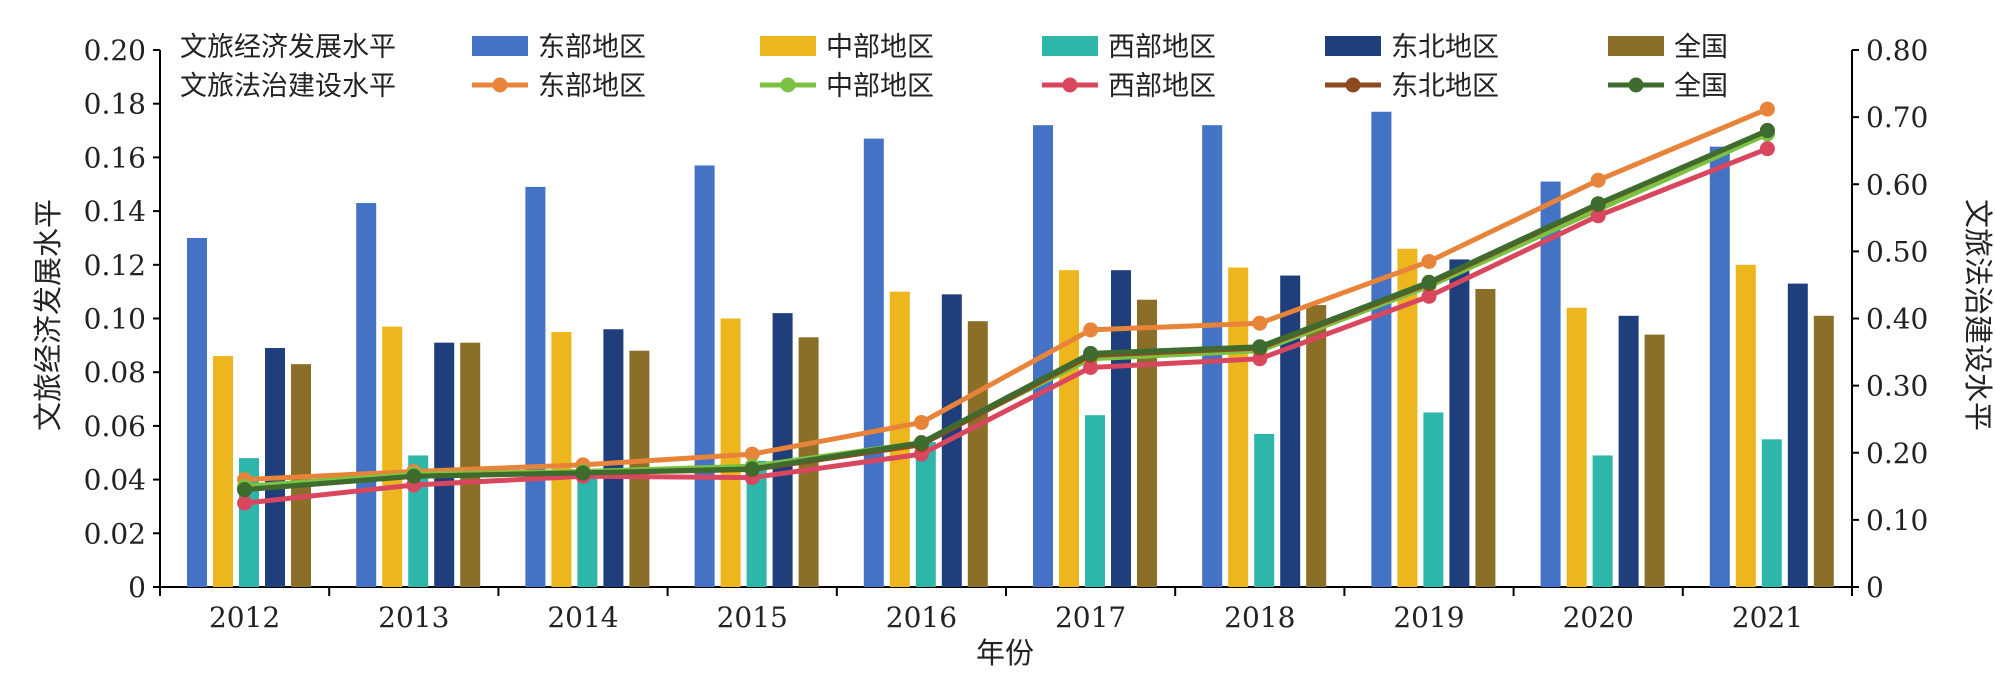  What do you see at coordinates (592, 47) in the screenshot?
I see `legend-bar-label: 东部地区` at bounding box center [592, 47].